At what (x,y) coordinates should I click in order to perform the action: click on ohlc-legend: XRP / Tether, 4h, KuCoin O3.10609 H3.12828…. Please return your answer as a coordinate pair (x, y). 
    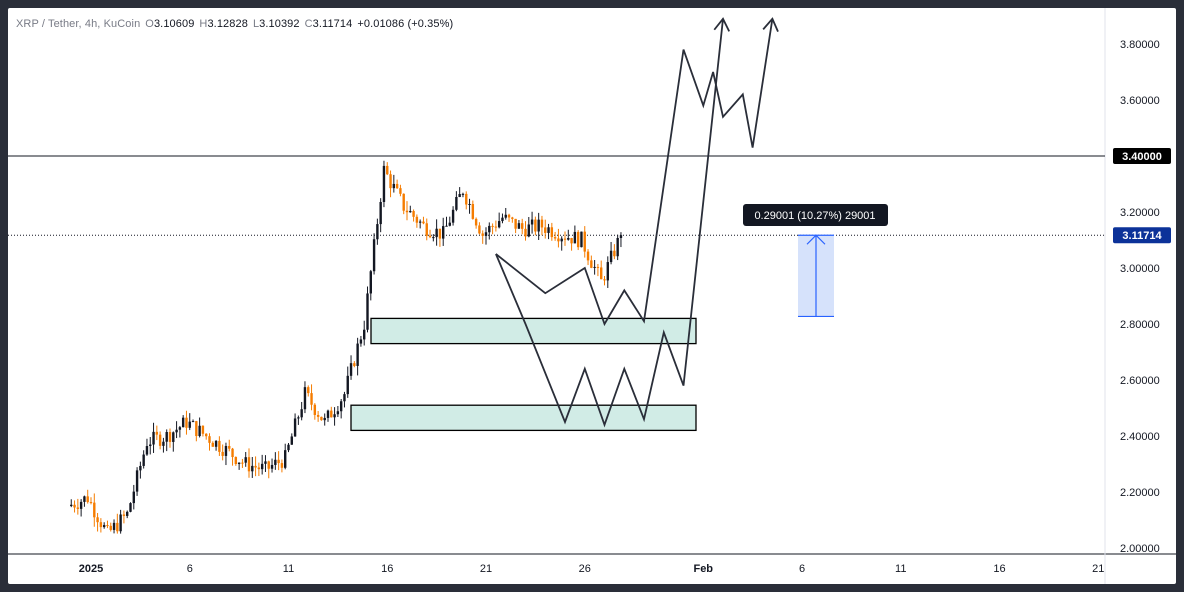
    Looking at the image, I should click on (234, 24).